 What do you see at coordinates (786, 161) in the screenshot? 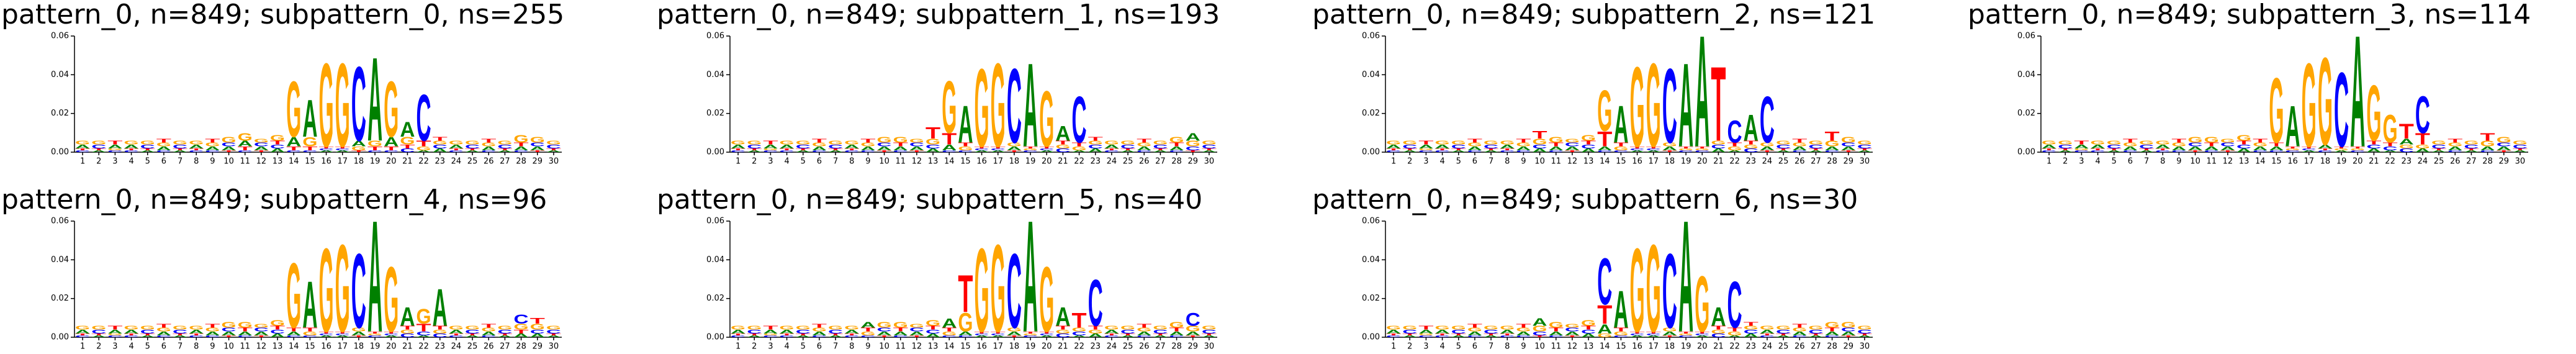
I see `x-tick-label: 4` at bounding box center [786, 161].